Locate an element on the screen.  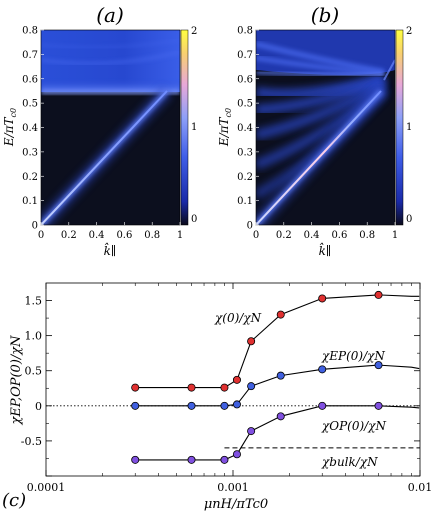
colorbar-b-tick-1: 1 is located at coordinates (409, 127).